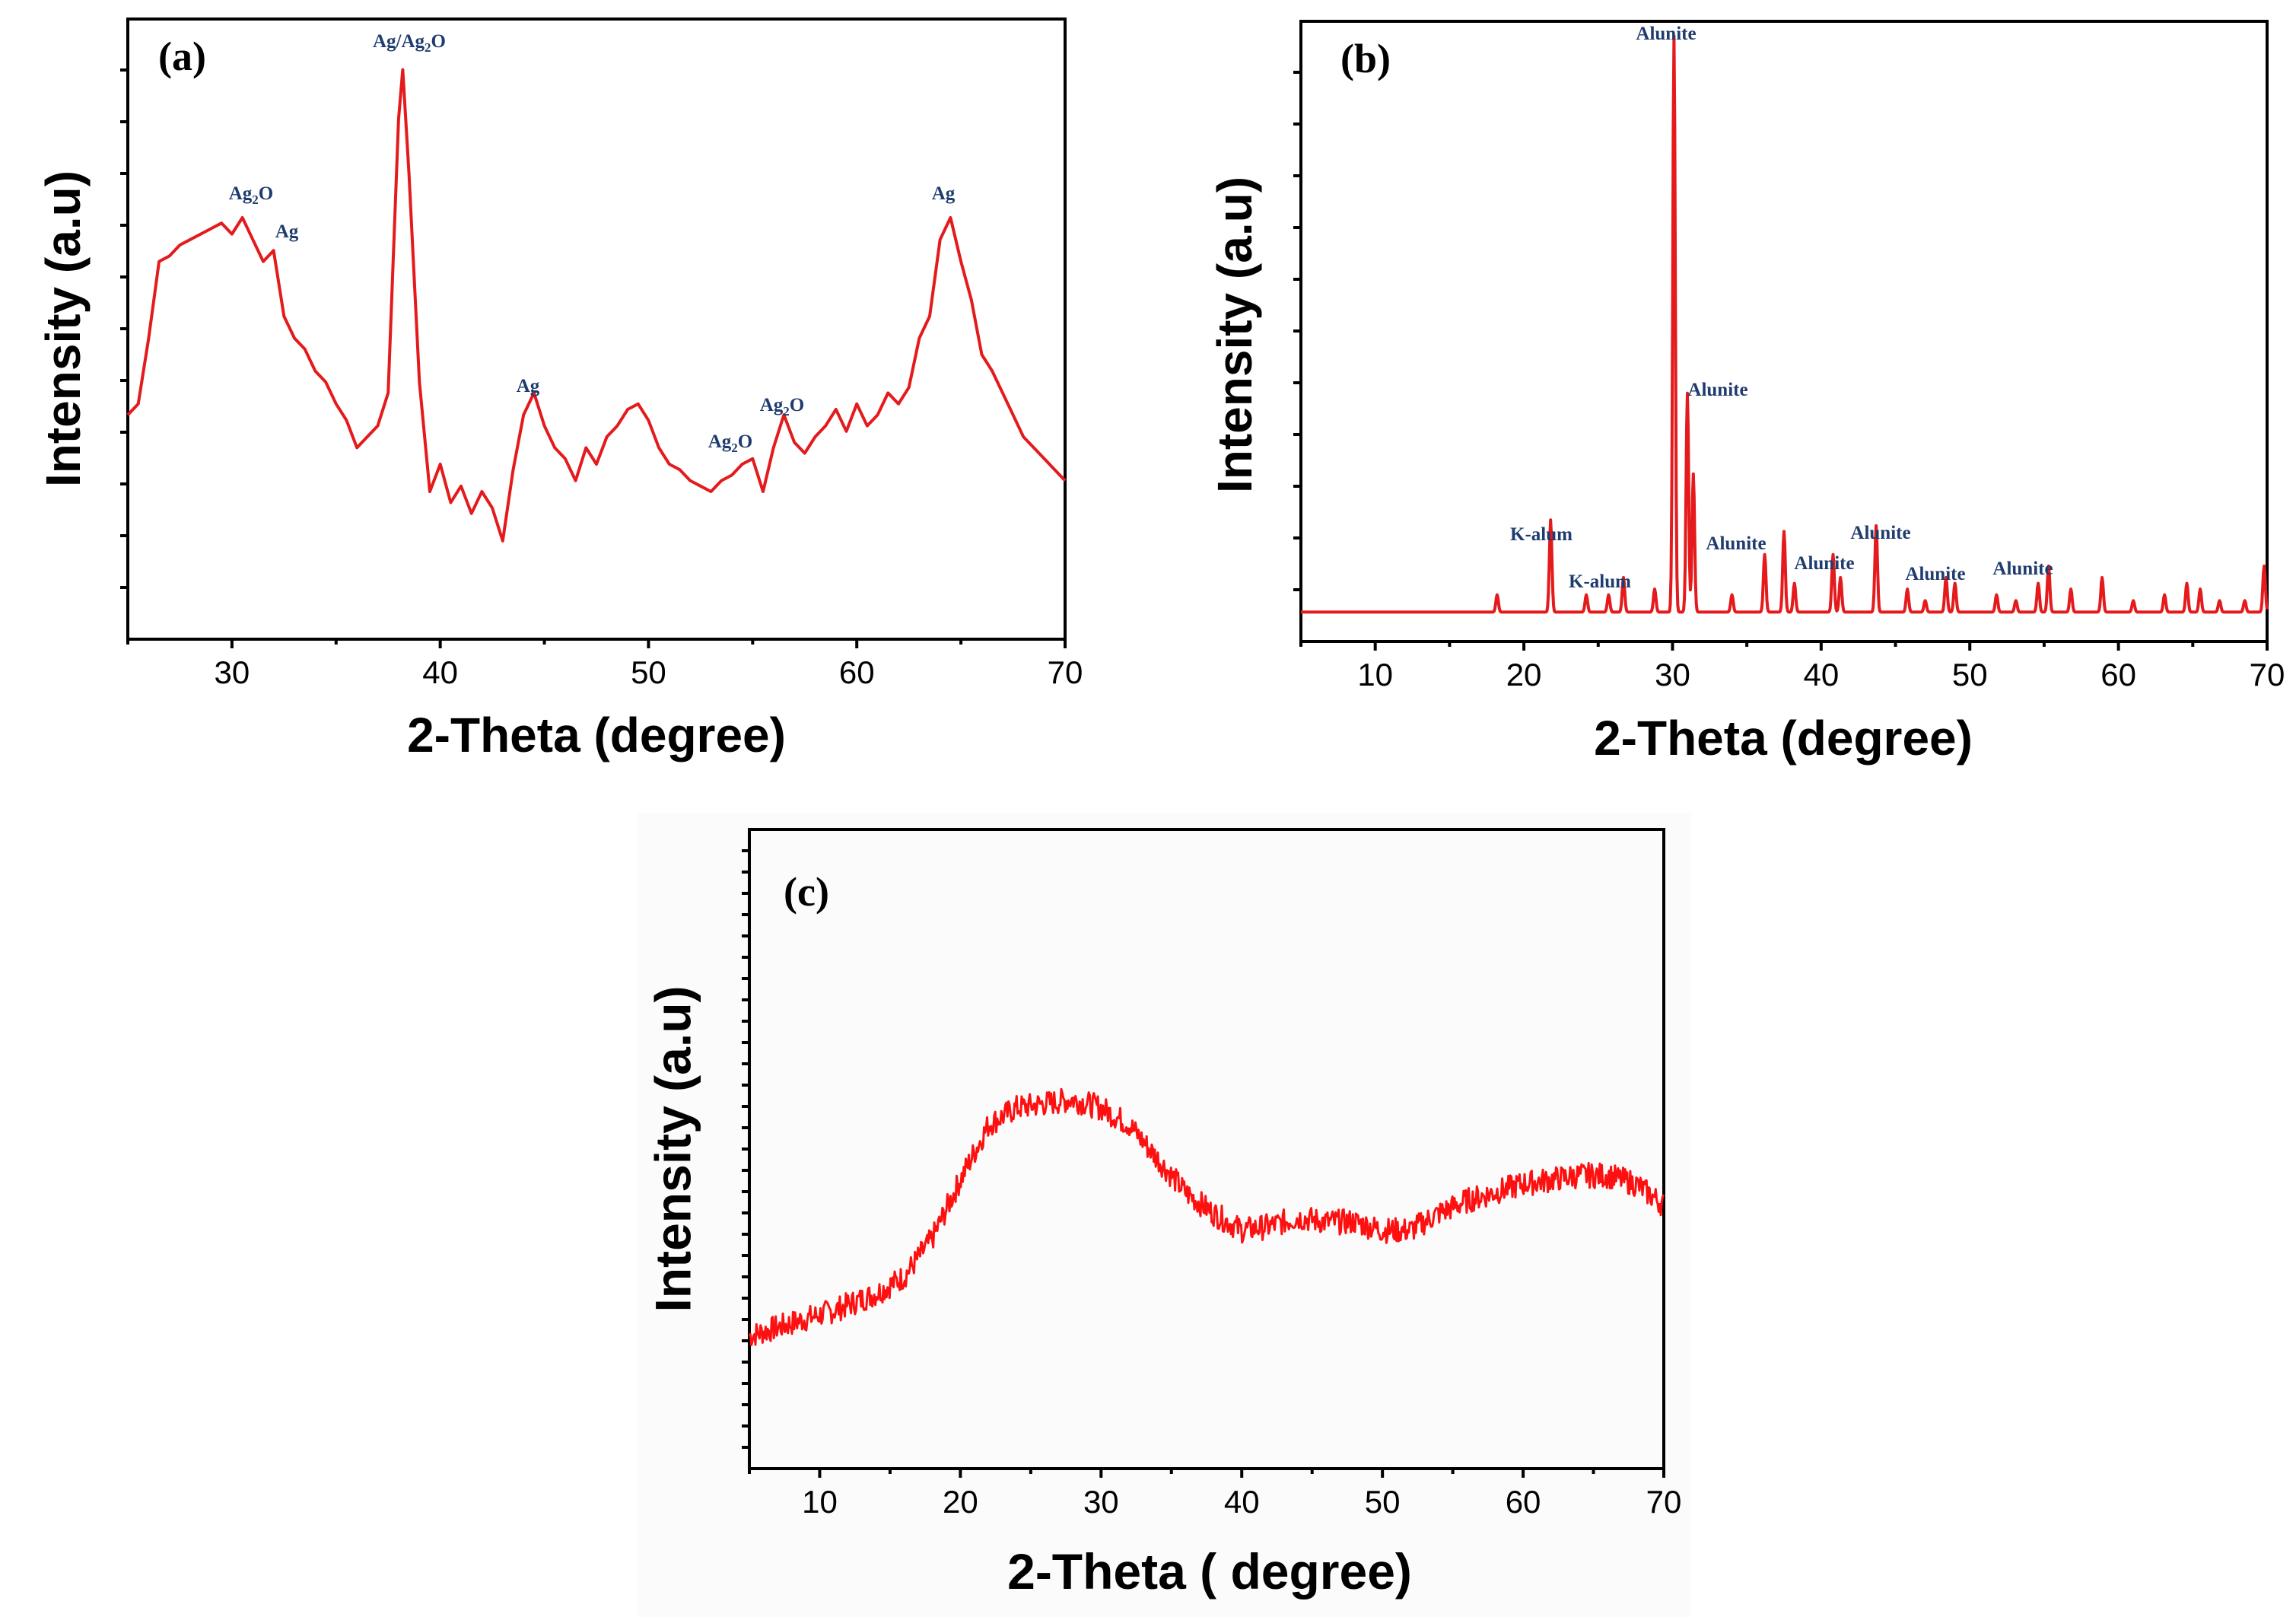 The width and height of the screenshot is (2296, 1617). I want to click on x-axis-label-c: 2-Theta ( degree), so click(1210, 1571).